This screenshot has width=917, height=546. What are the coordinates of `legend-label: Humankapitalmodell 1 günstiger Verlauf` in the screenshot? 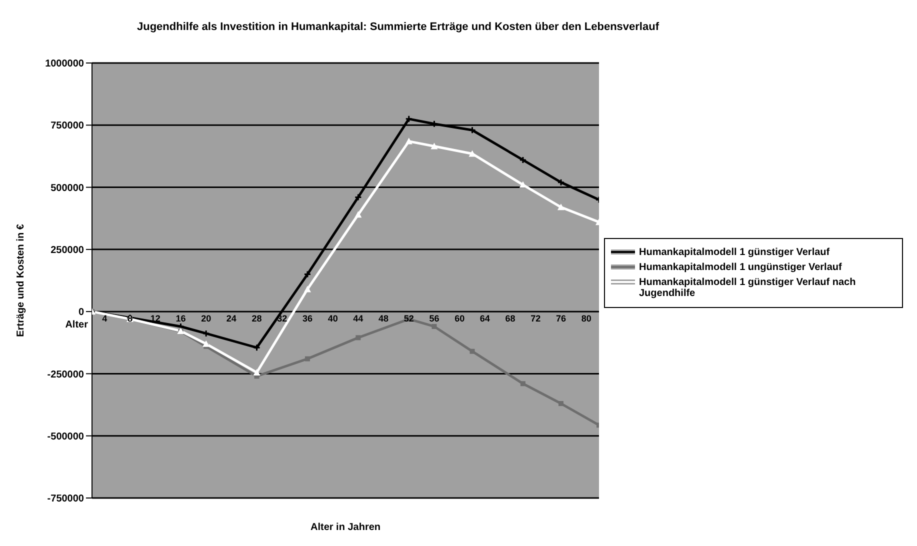 It's located at (734, 252).